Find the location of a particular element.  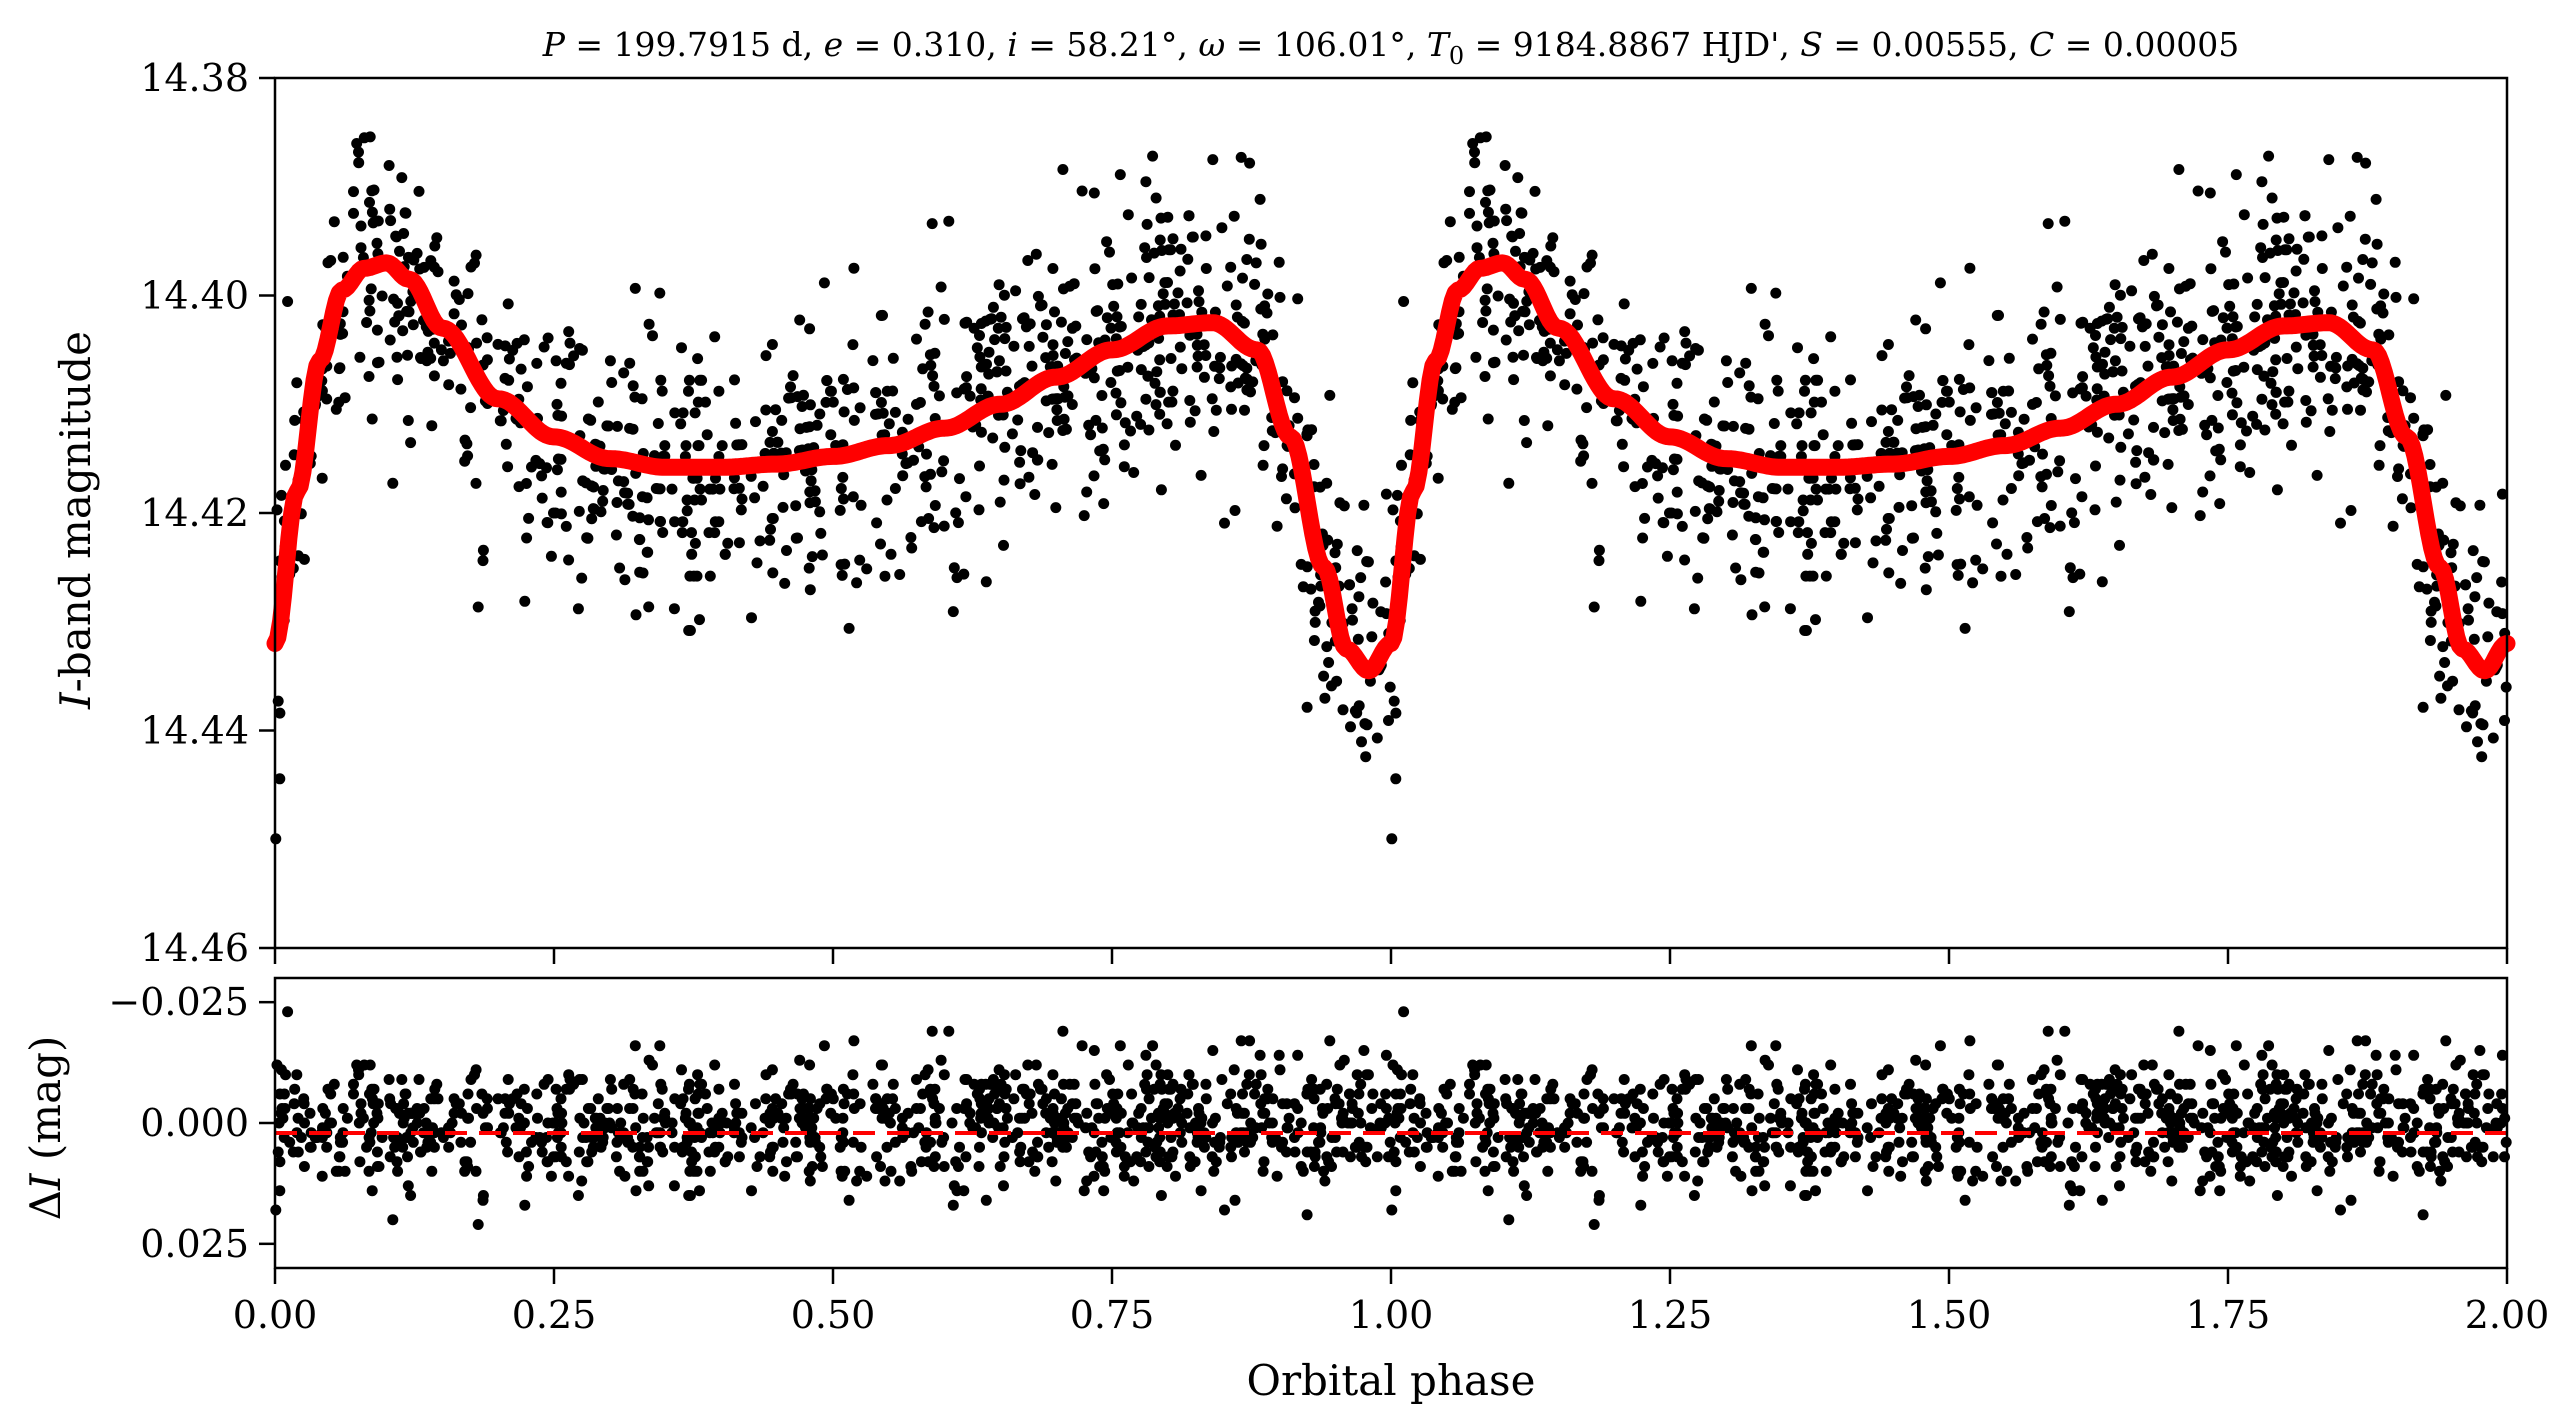

x-tick-label: 0.00 is located at coordinates (275, 1315).